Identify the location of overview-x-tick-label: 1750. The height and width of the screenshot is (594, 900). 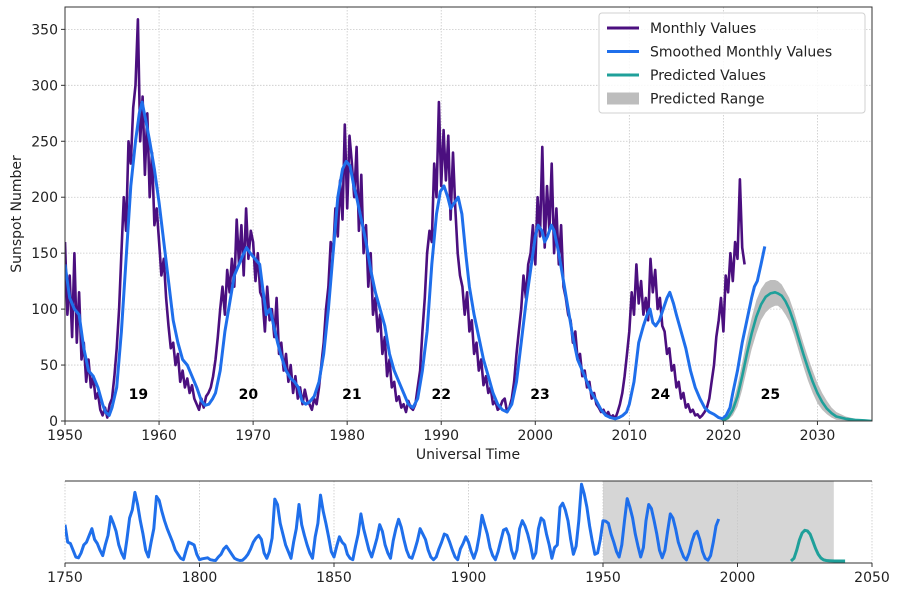
(65, 578).